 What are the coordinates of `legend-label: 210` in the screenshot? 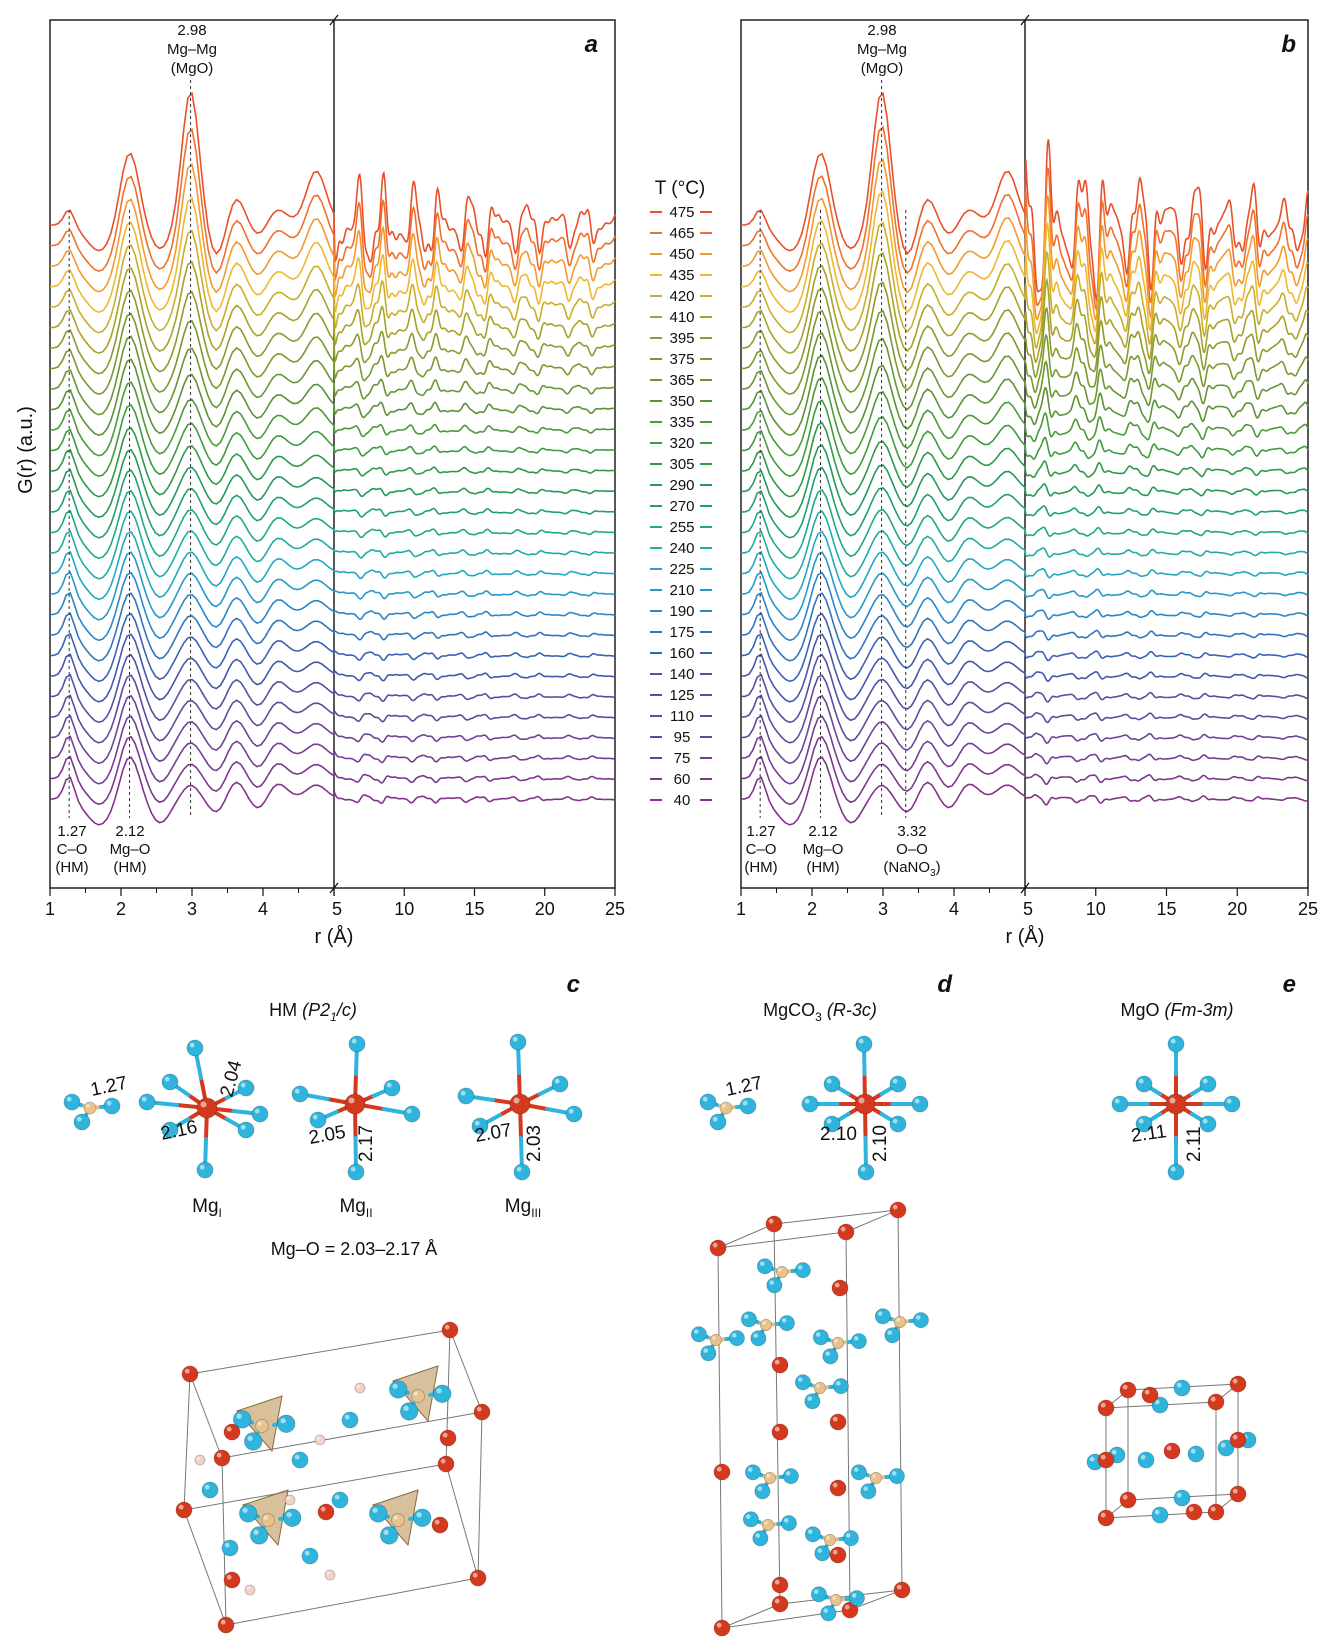 It's located at (681, 590).